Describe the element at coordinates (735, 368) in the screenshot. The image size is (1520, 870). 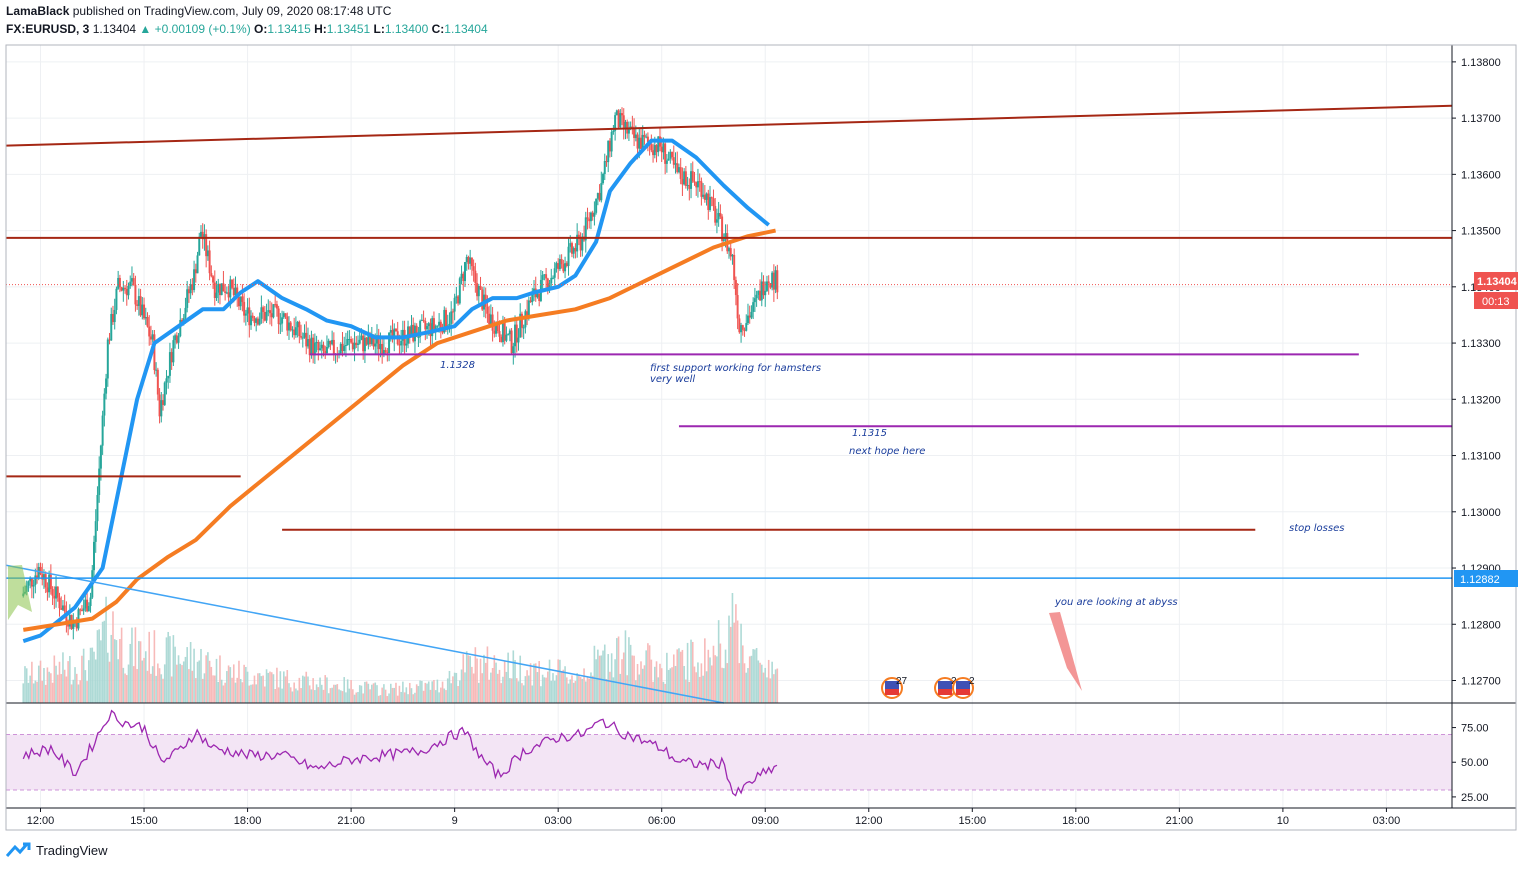
I see `annotation-first-support: first support working for hamsters` at that location.